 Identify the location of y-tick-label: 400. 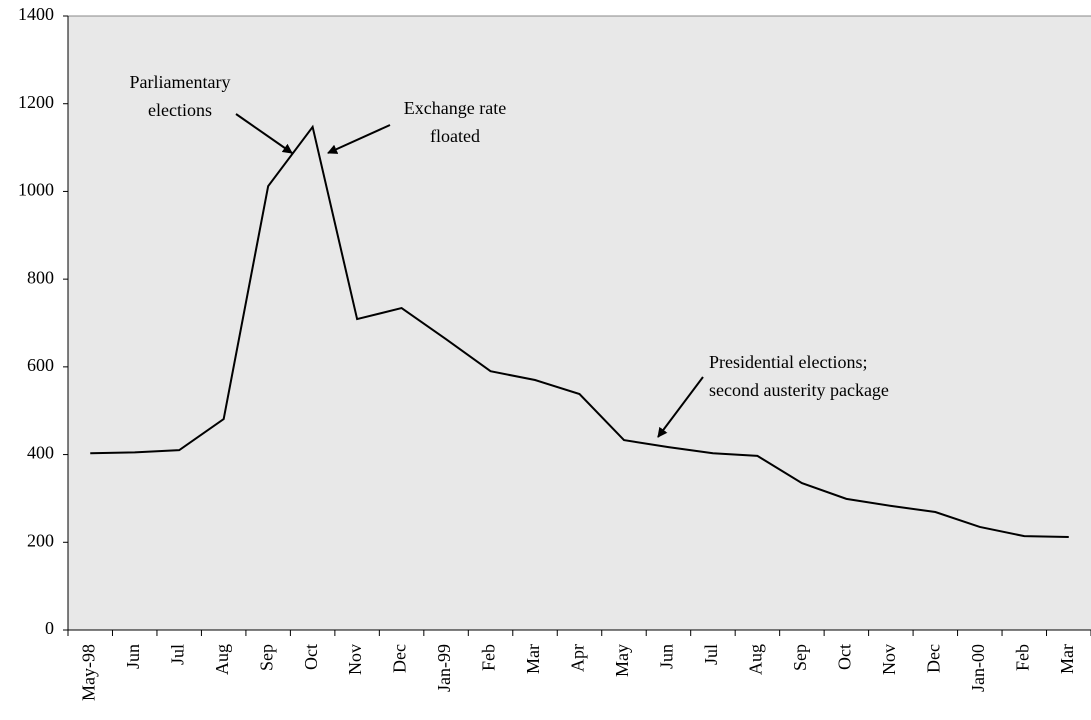
(40, 453).